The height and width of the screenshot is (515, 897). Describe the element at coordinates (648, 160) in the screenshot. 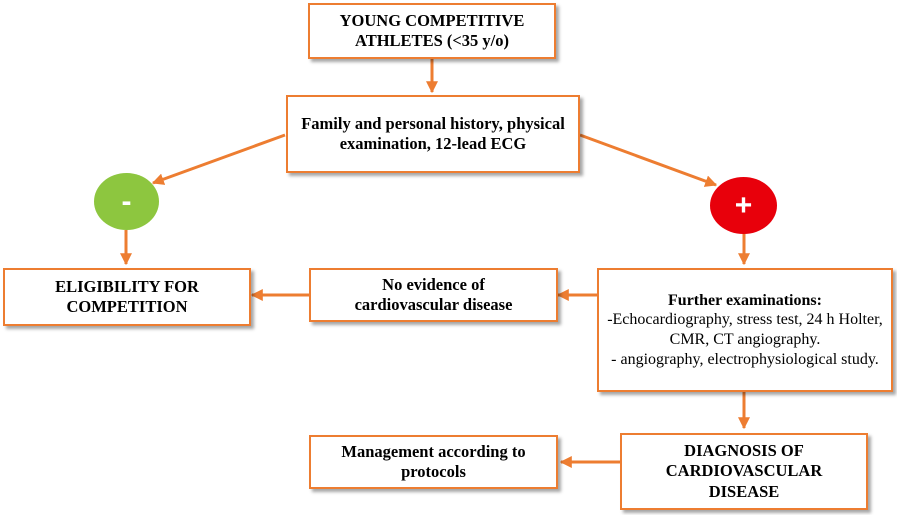

I see `arrow-screening-to-positive` at that location.